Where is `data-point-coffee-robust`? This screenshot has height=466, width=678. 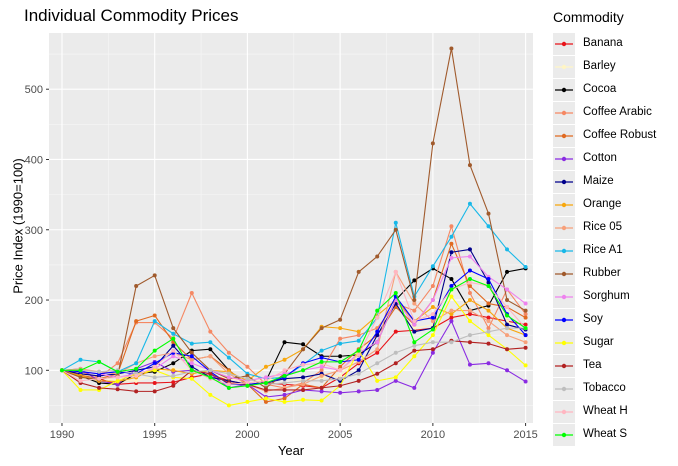 data-point-coffee-robust is located at coordinates (340, 366).